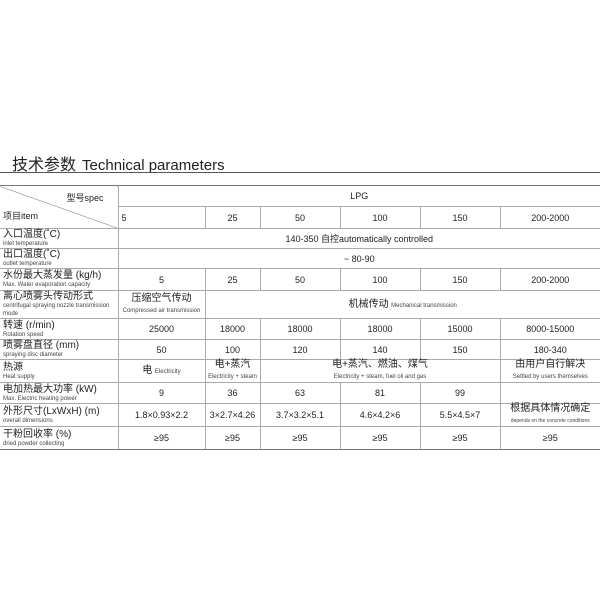  What do you see at coordinates (161, 298) in the screenshot?
I see `value: 压缩空气传动` at bounding box center [161, 298].